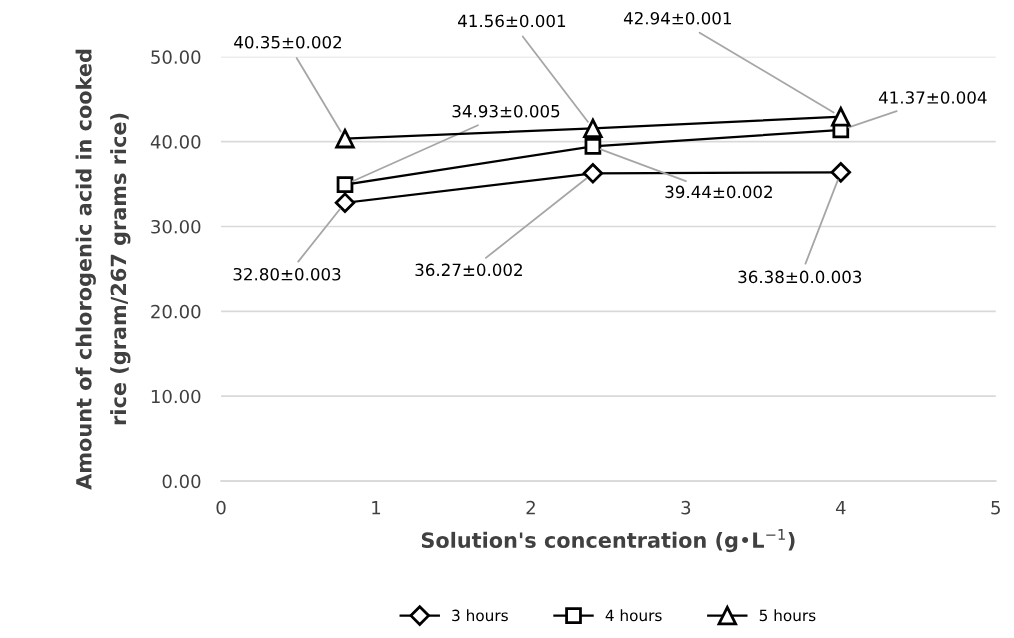 Image resolution: width=1014 pixels, height=638 pixels. I want to click on x-tick-label: 1, so click(376, 508).